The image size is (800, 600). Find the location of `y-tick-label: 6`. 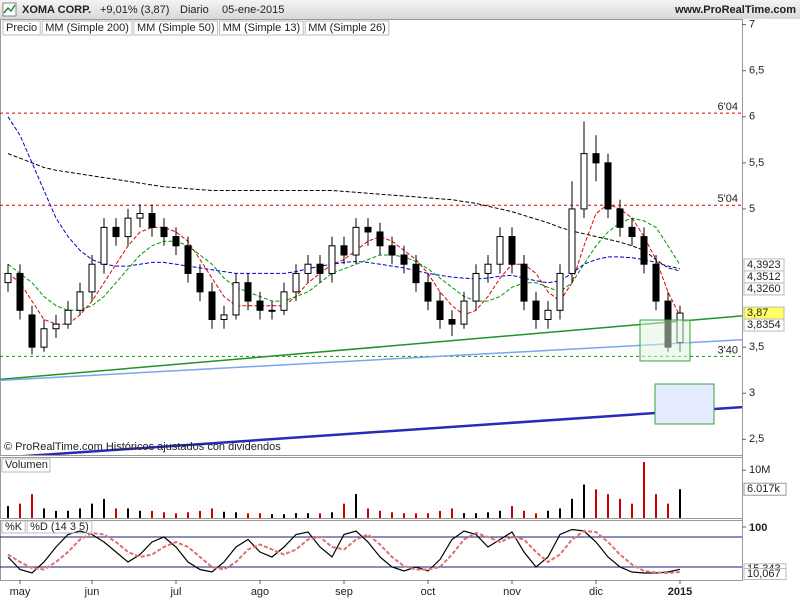

y-tick-label: 6 is located at coordinates (752, 117).